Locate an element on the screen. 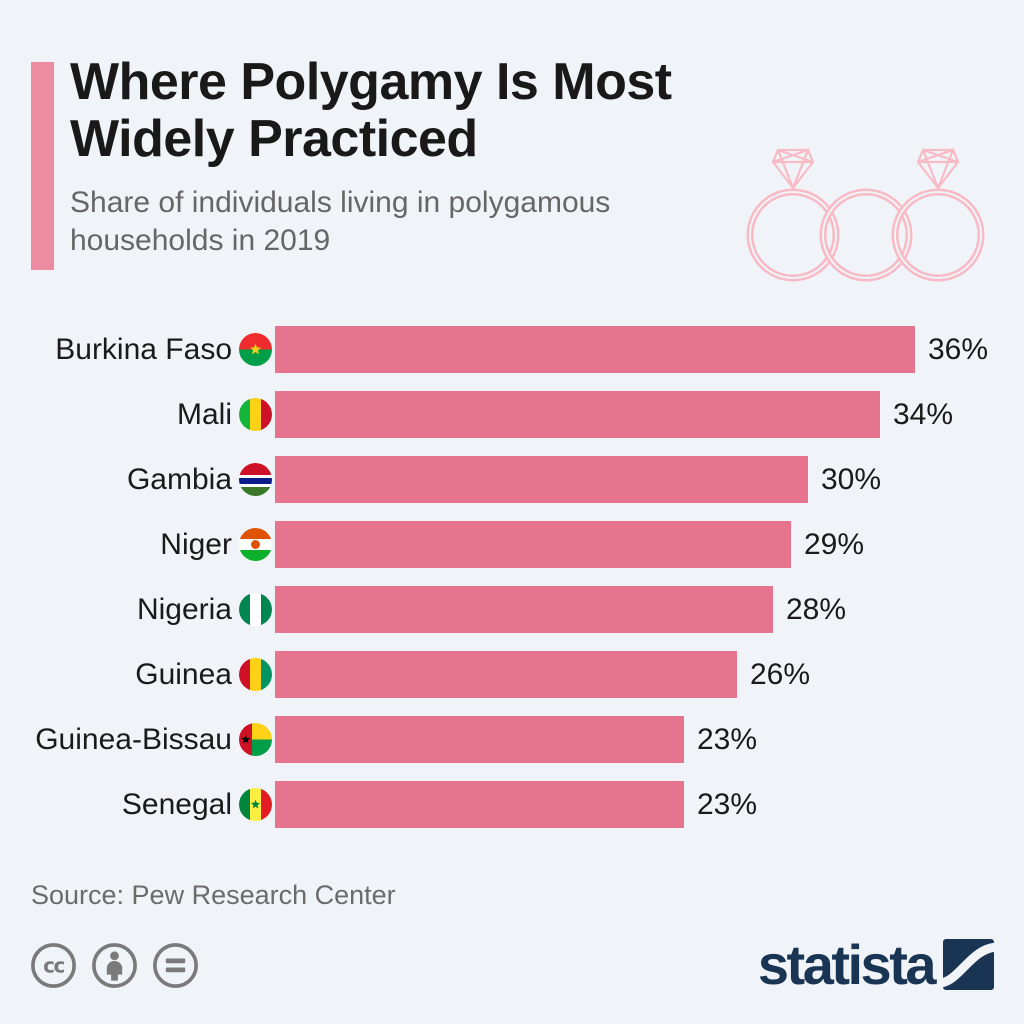 This screenshot has height=1024, width=1024. country-label: Nigeria is located at coordinates (184, 609).